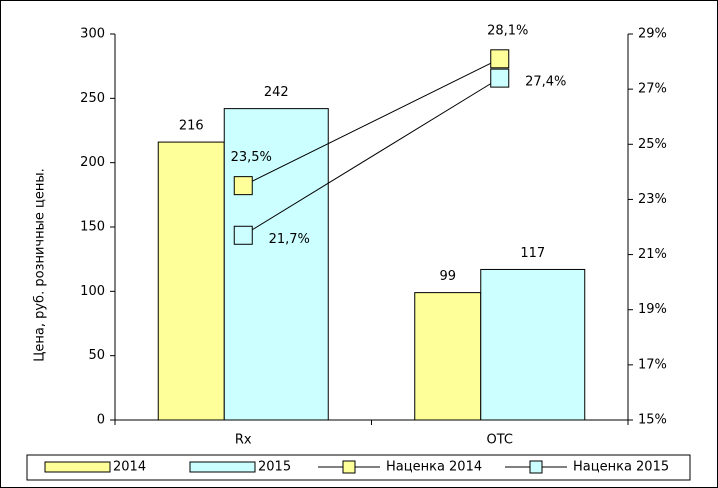  What do you see at coordinates (289, 239) in the screenshot?
I see `line-label: 21,7%` at bounding box center [289, 239].